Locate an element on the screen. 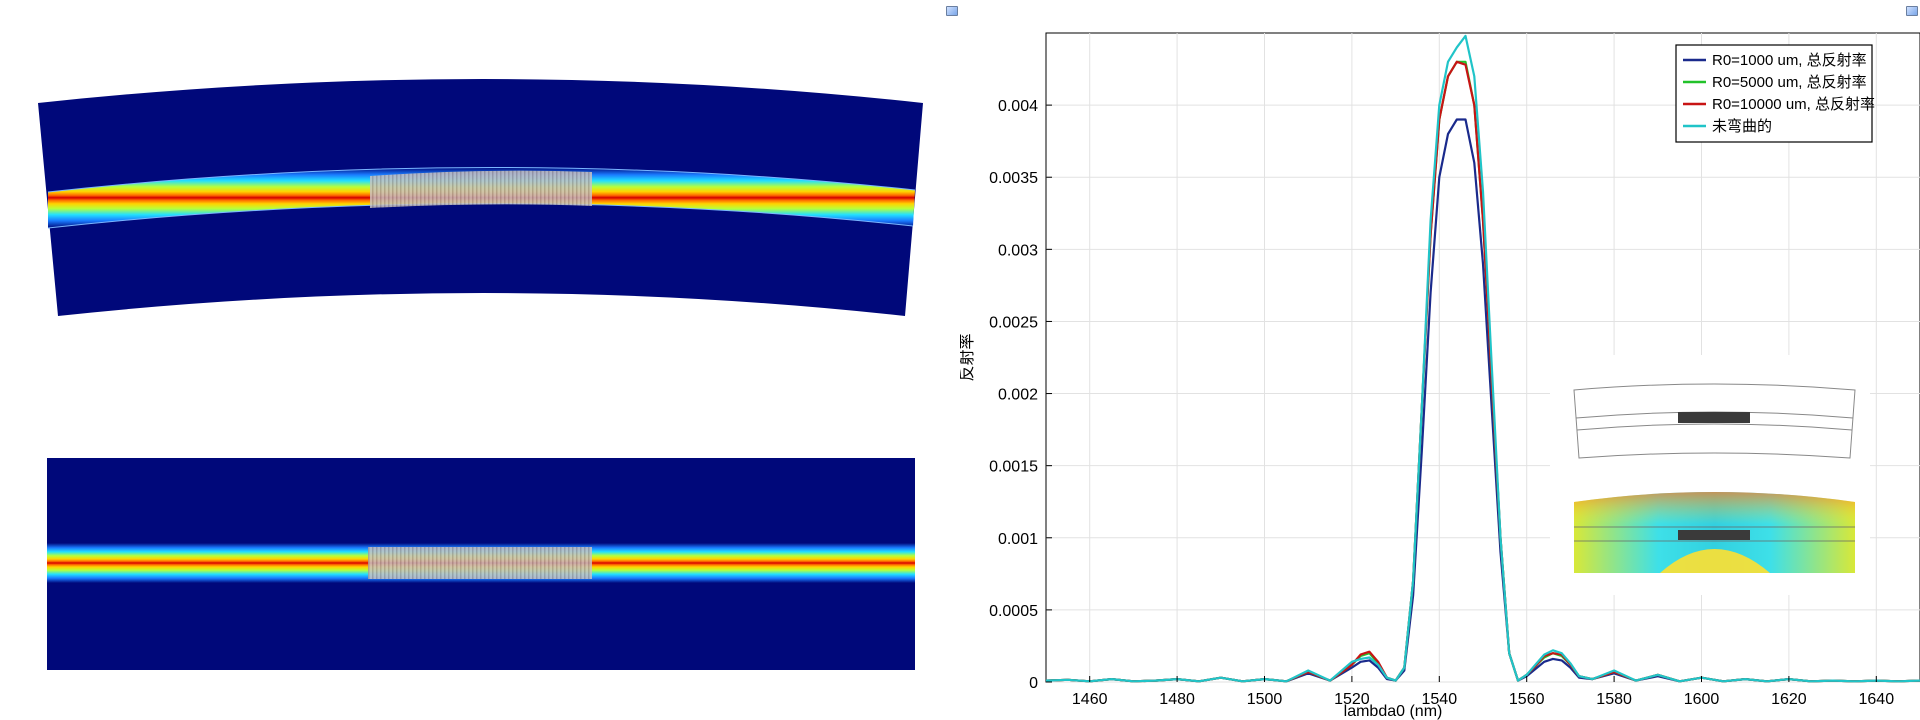 Image resolution: width=1920 pixels, height=720 pixels. inset-stress-field is located at coordinates (1714, 532).